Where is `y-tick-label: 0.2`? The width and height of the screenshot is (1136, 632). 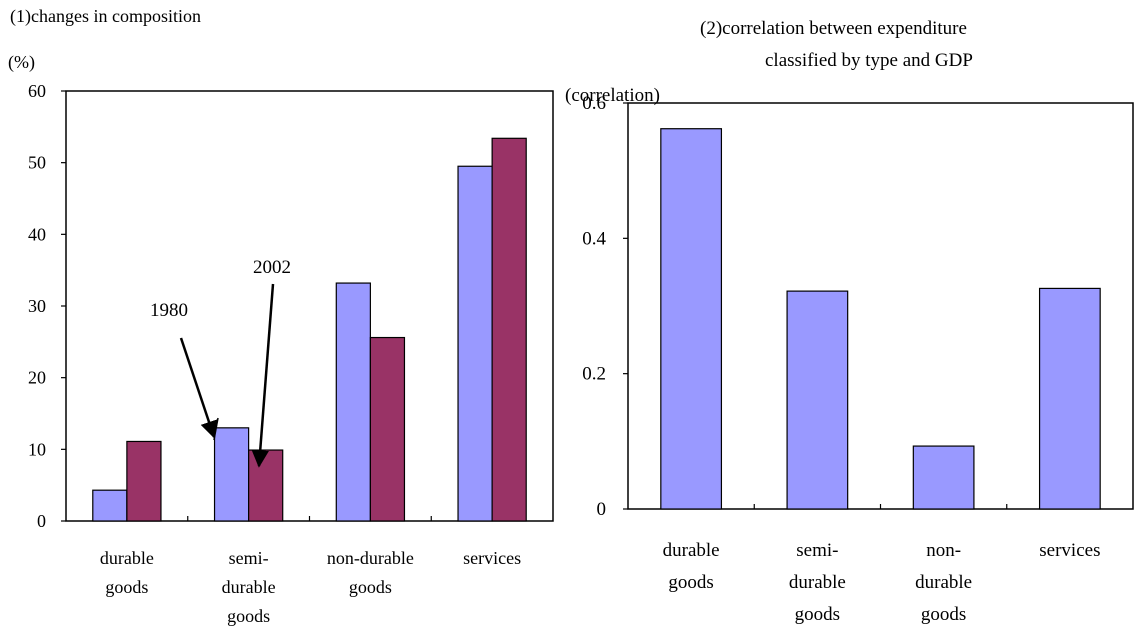
y-tick-label: 0.2 is located at coordinates (594, 374).